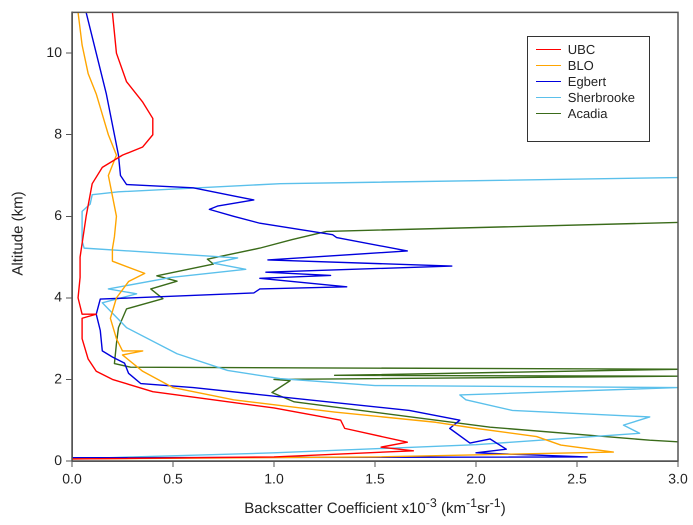 The image size is (693, 525). Describe the element at coordinates (581, 65) in the screenshot. I see `legend-label: BLO` at that location.